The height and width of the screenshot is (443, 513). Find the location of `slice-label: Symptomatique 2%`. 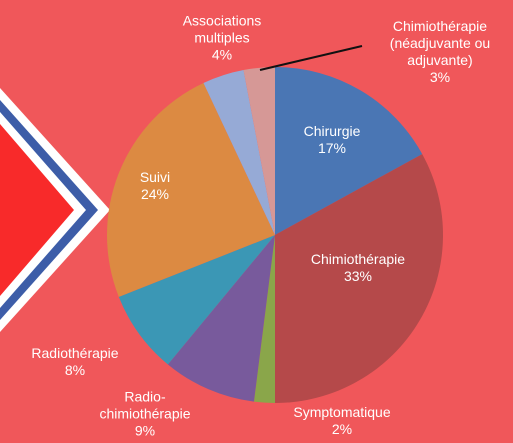

slice-label: Symptomatique 2% is located at coordinates (342, 421).